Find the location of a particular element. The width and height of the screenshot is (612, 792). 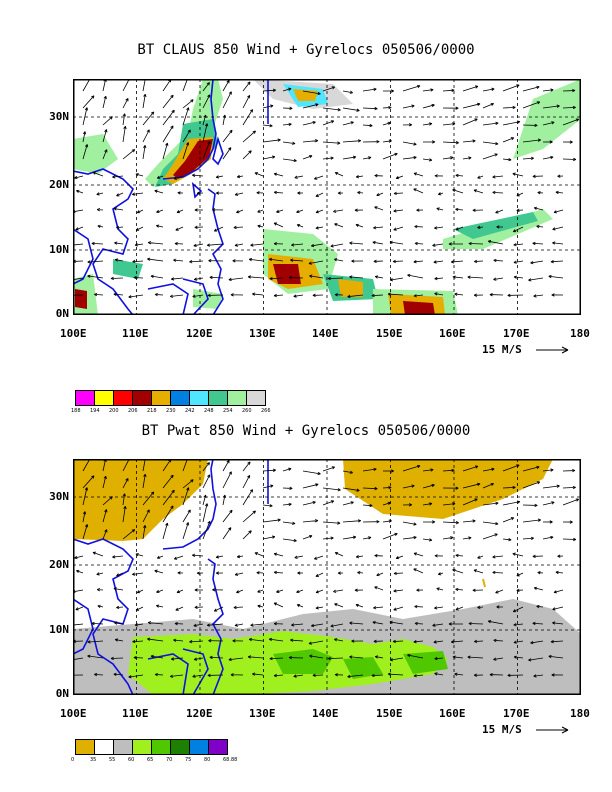

panel2-lat-20n: 20N is located at coordinates (59, 564).